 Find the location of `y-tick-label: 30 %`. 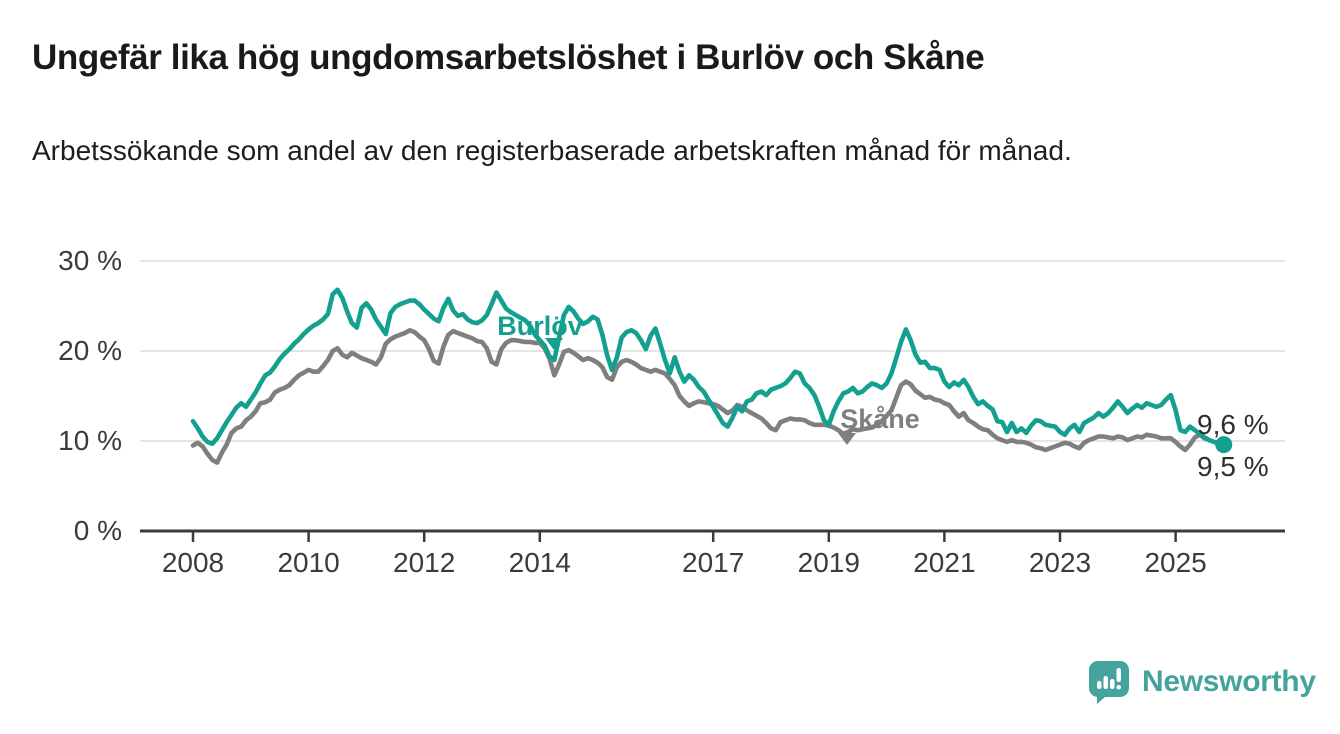

y-tick-label: 30 % is located at coordinates (90, 260).